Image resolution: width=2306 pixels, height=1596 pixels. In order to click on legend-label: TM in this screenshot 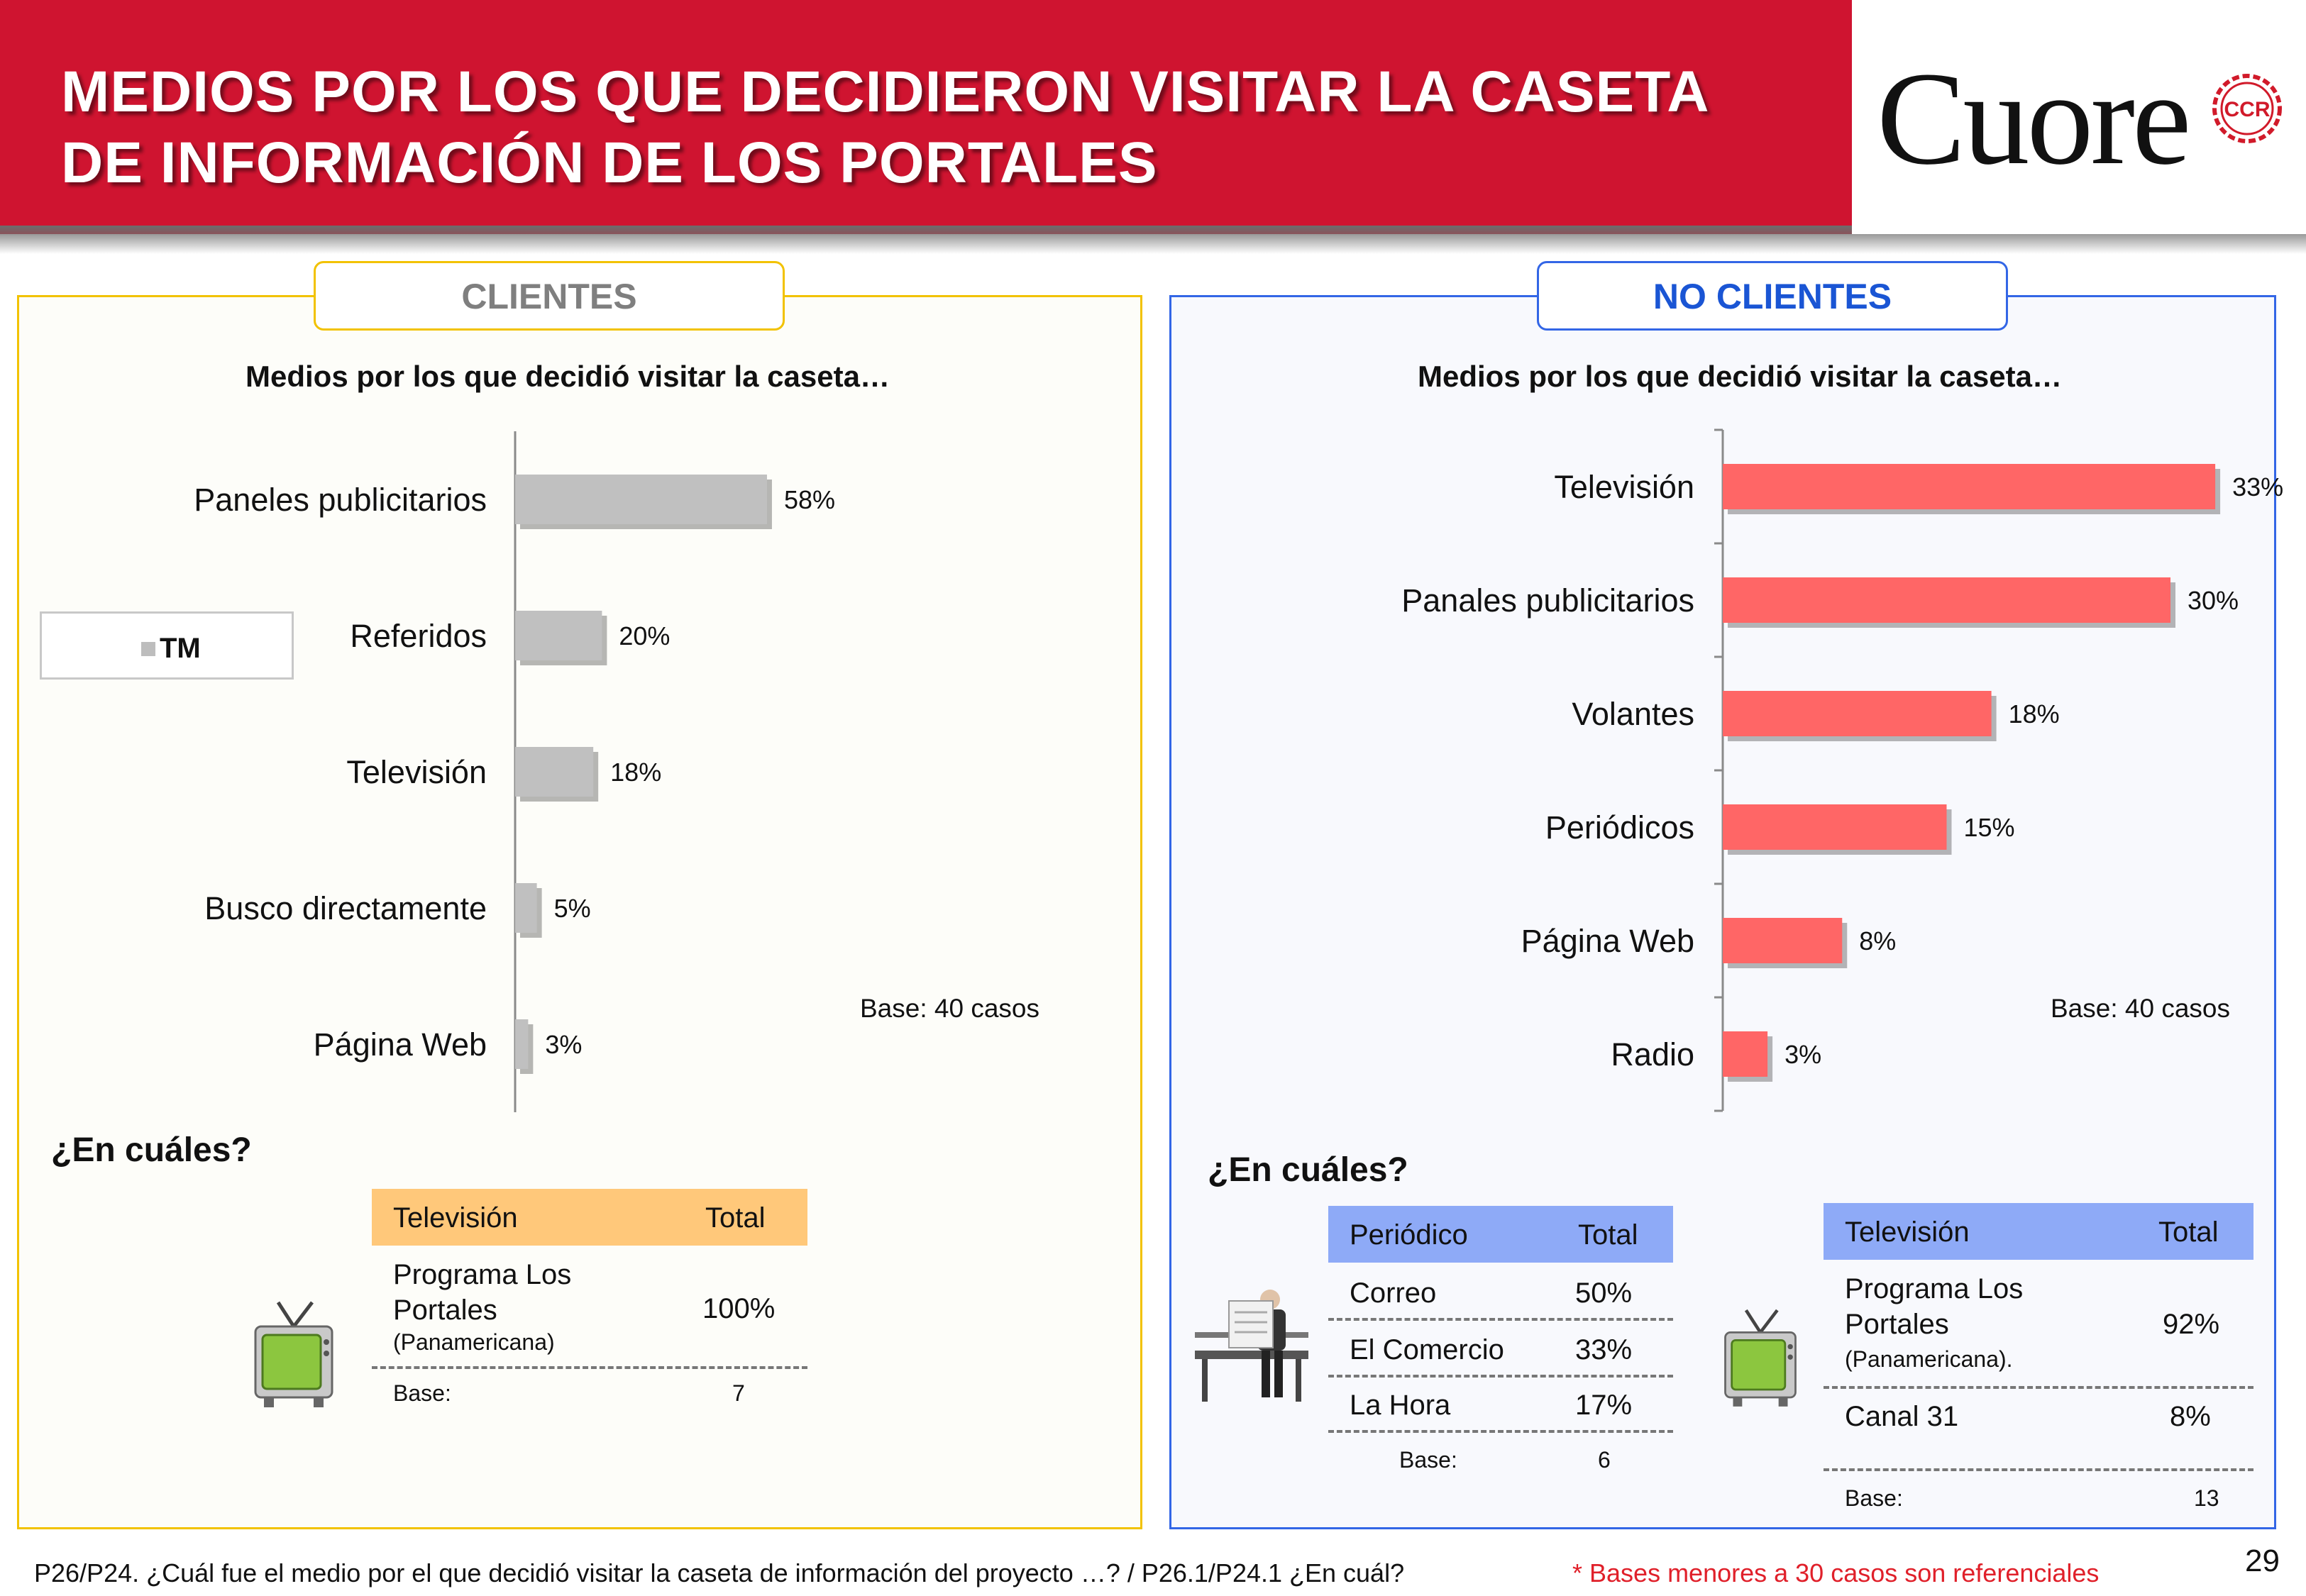, I will do `click(180, 649)`.